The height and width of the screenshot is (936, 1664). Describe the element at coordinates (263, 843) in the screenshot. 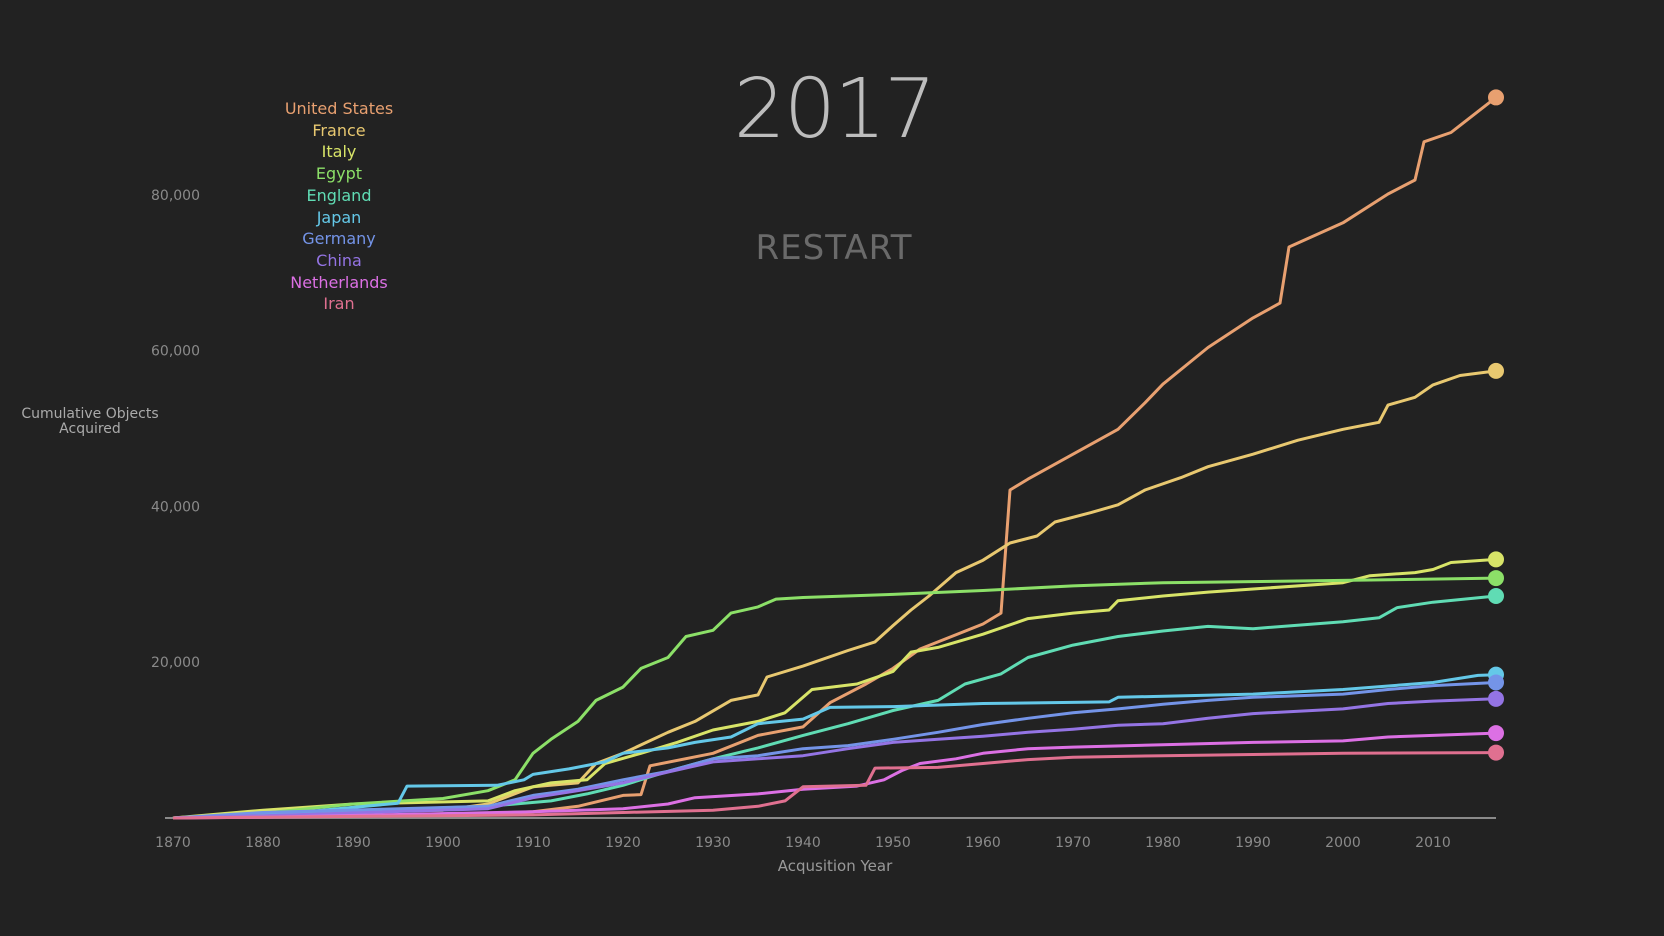

I see `x-tick-label: 1880` at that location.